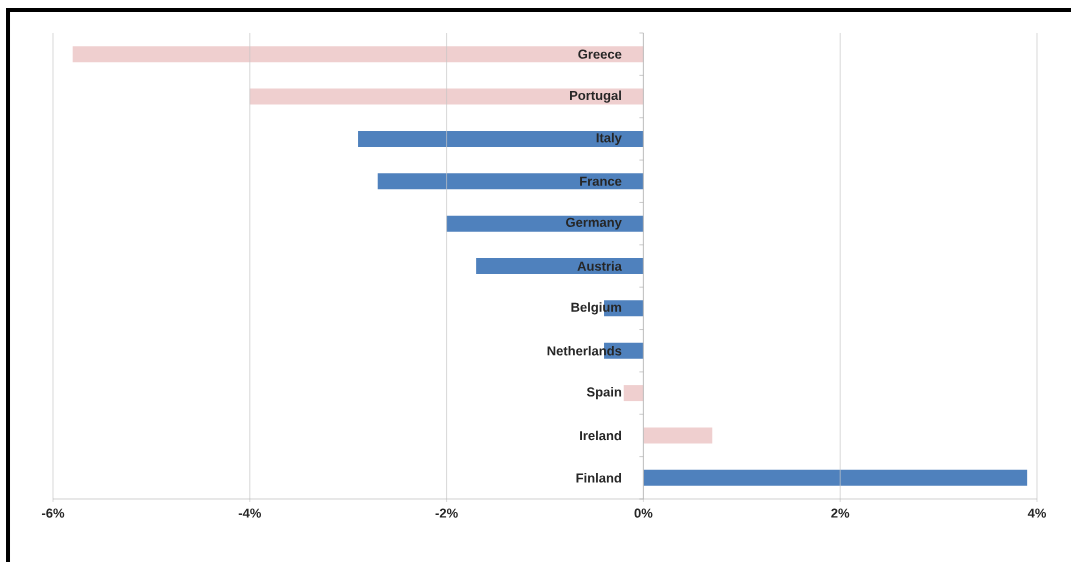 This screenshot has height=562, width=1071. What do you see at coordinates (604, 393) in the screenshot?
I see `y-tick-label: Spain` at bounding box center [604, 393].